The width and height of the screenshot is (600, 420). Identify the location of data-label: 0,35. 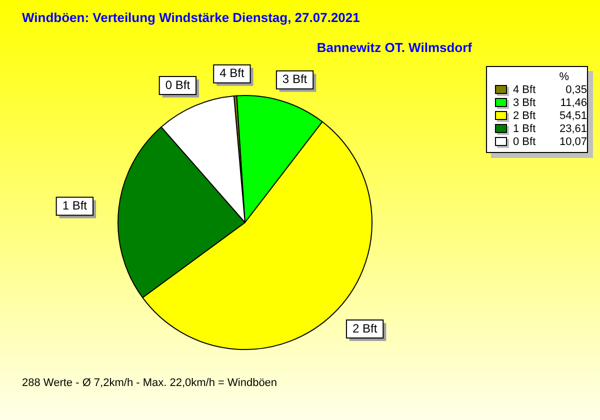
(575, 90).